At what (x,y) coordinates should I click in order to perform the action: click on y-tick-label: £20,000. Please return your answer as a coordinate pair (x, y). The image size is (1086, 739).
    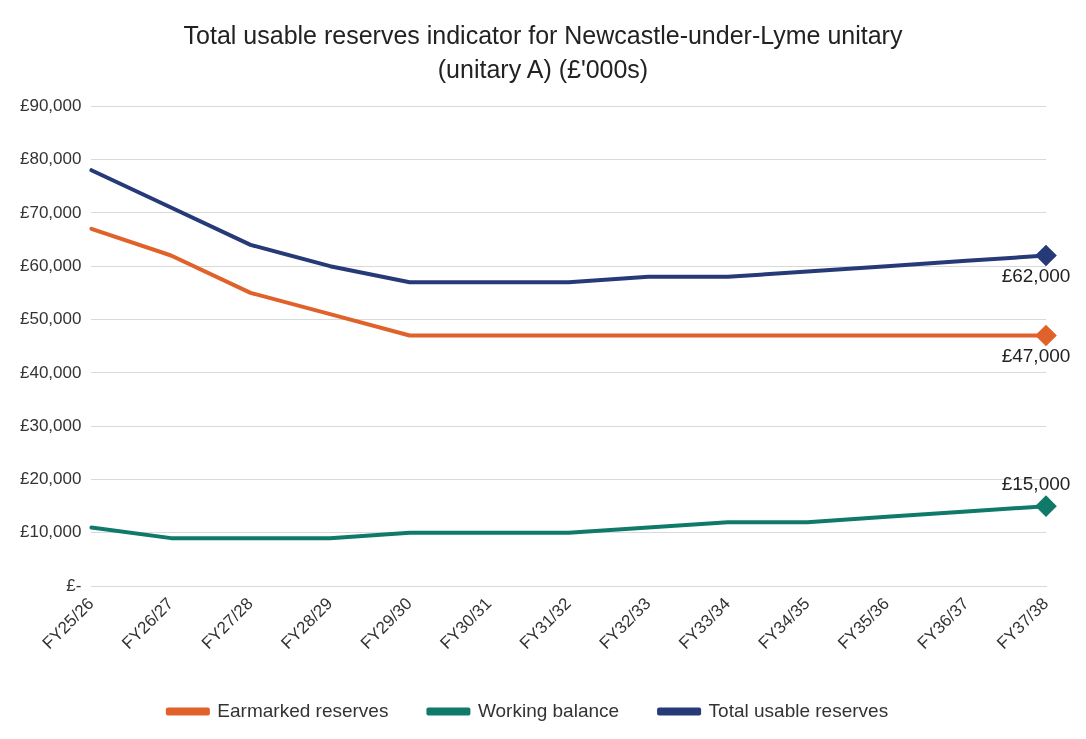
    Looking at the image, I should click on (51, 479).